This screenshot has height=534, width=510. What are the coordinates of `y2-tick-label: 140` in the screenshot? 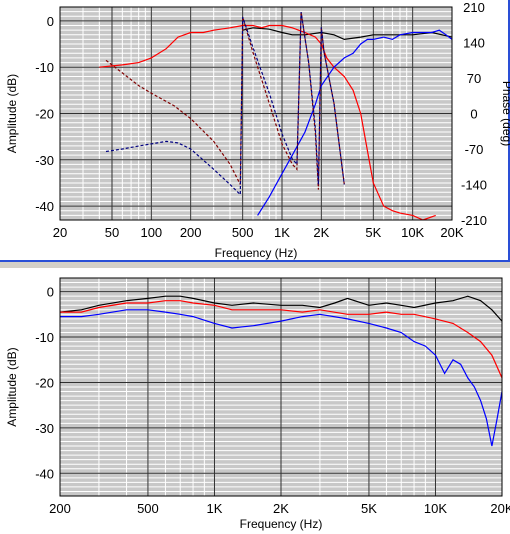 It's located at (474, 43).